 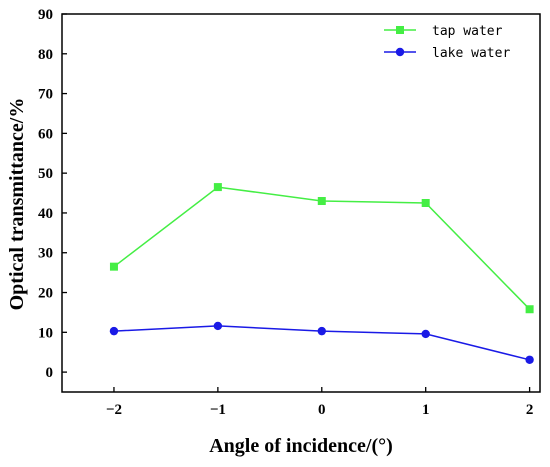 What do you see at coordinates (17, 204) in the screenshot?
I see `y-axis-title: Optical transmittance/%` at bounding box center [17, 204].